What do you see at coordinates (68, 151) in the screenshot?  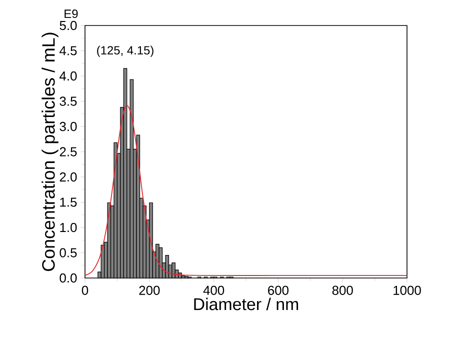 I see `y-tick-label: 2.5` at bounding box center [68, 151].